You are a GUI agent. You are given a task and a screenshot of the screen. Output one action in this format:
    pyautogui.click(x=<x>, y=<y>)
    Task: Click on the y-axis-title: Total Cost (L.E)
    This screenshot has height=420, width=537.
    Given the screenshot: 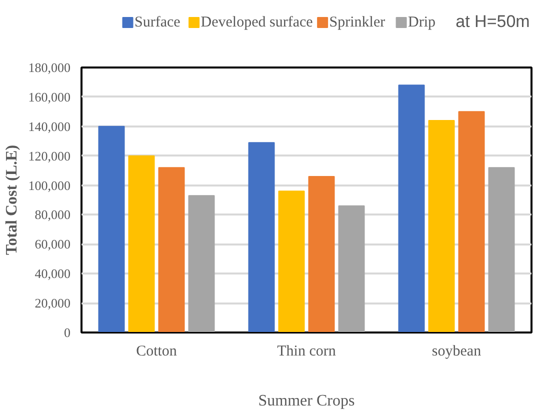 What is the action you would take?
    pyautogui.click(x=11, y=200)
    